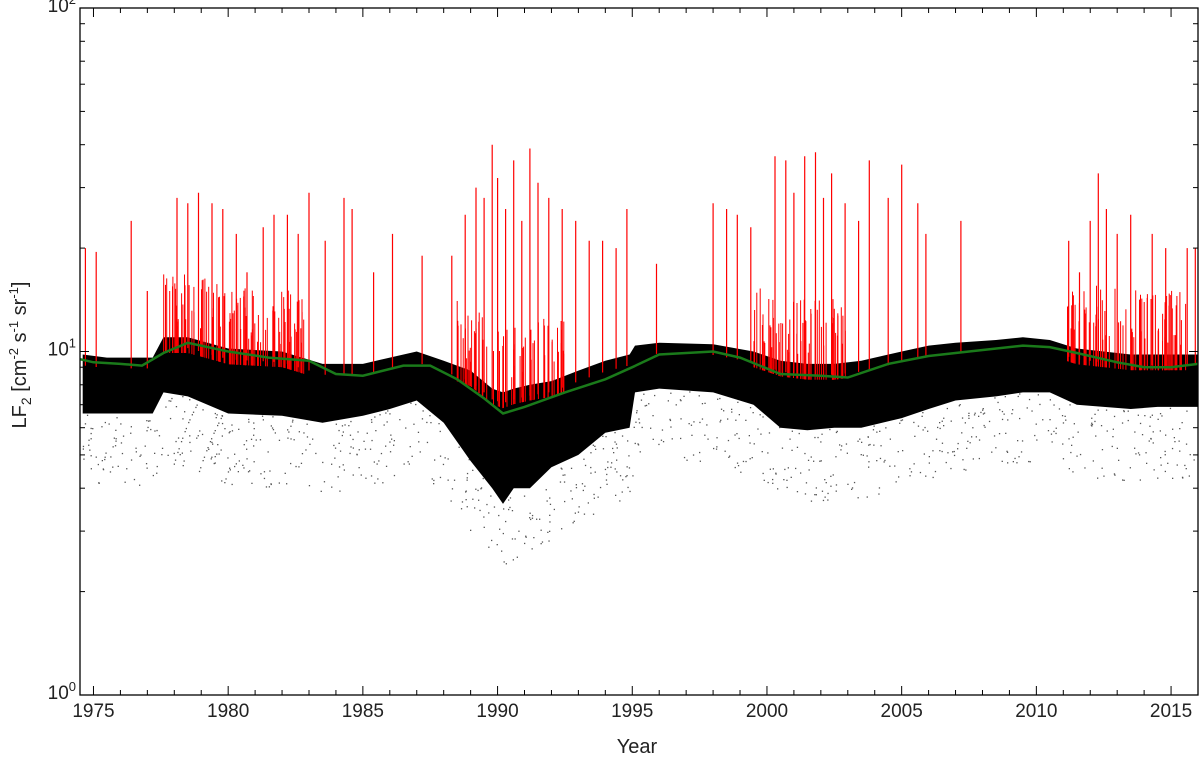 Image resolution: width=1200 pixels, height=760 pixels. I want to click on x-tick-label: 1995, so click(632, 711).